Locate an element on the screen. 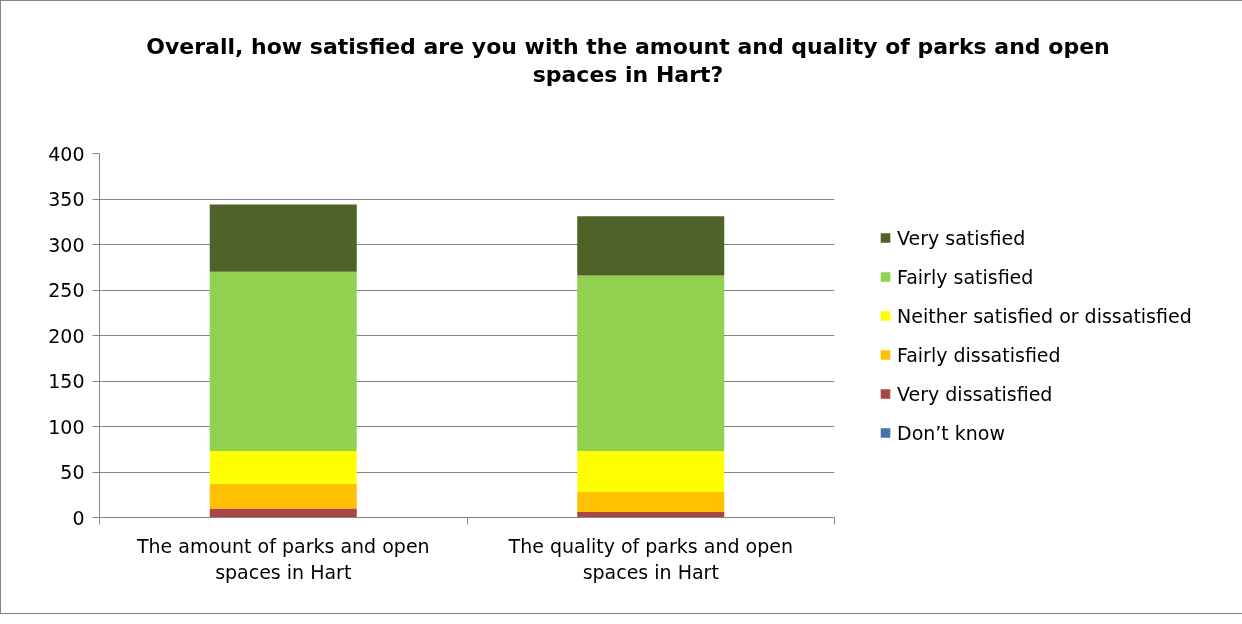 This screenshot has width=1242, height=624. x-tick-label: The quality of parks and open spaces in Hart is located at coordinates (650, 558).